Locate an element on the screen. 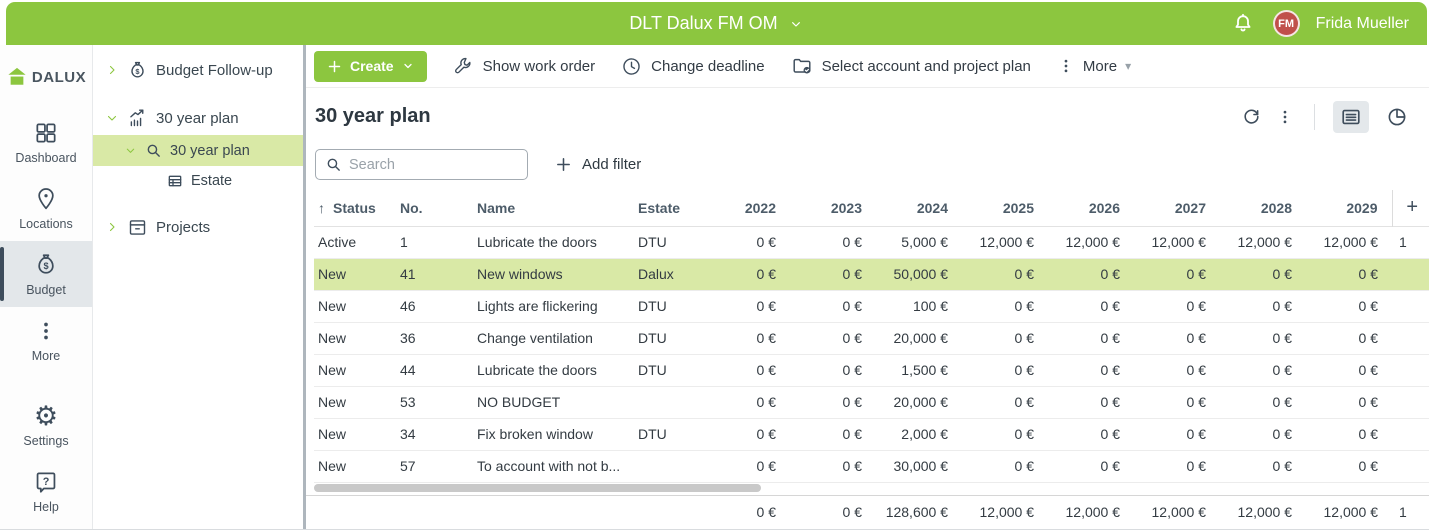  add-filter-label: Add filter is located at coordinates (612, 164).